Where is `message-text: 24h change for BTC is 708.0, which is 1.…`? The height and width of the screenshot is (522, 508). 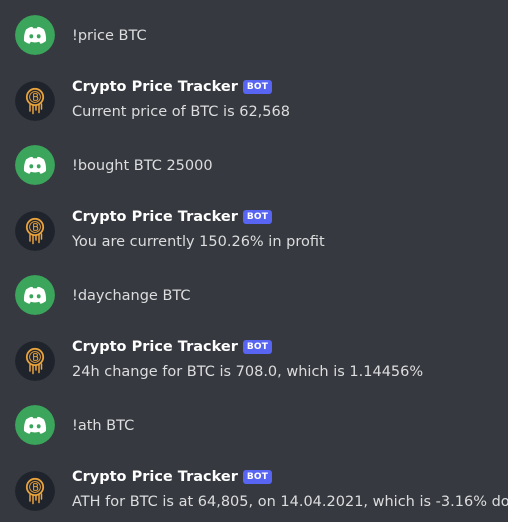
message-text: 24h change for BTC is 708.0, which is 1.… is located at coordinates (247, 372).